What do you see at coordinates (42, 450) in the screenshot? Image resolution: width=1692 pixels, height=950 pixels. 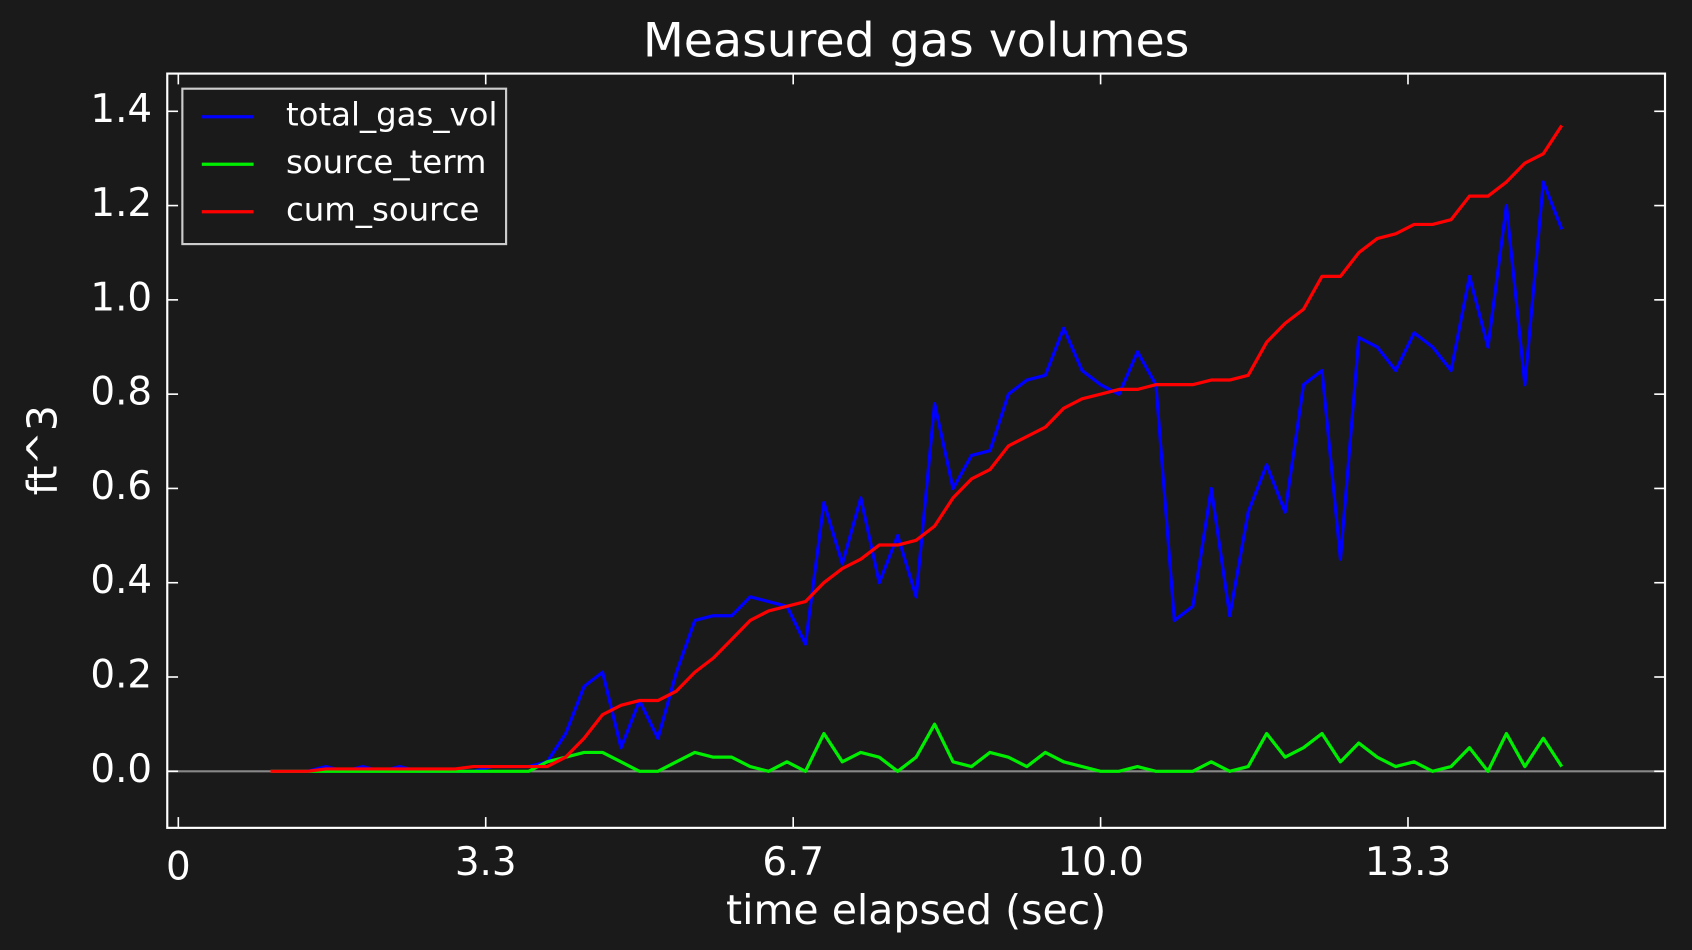 I see `y-axis-label: ft^3` at bounding box center [42, 450].